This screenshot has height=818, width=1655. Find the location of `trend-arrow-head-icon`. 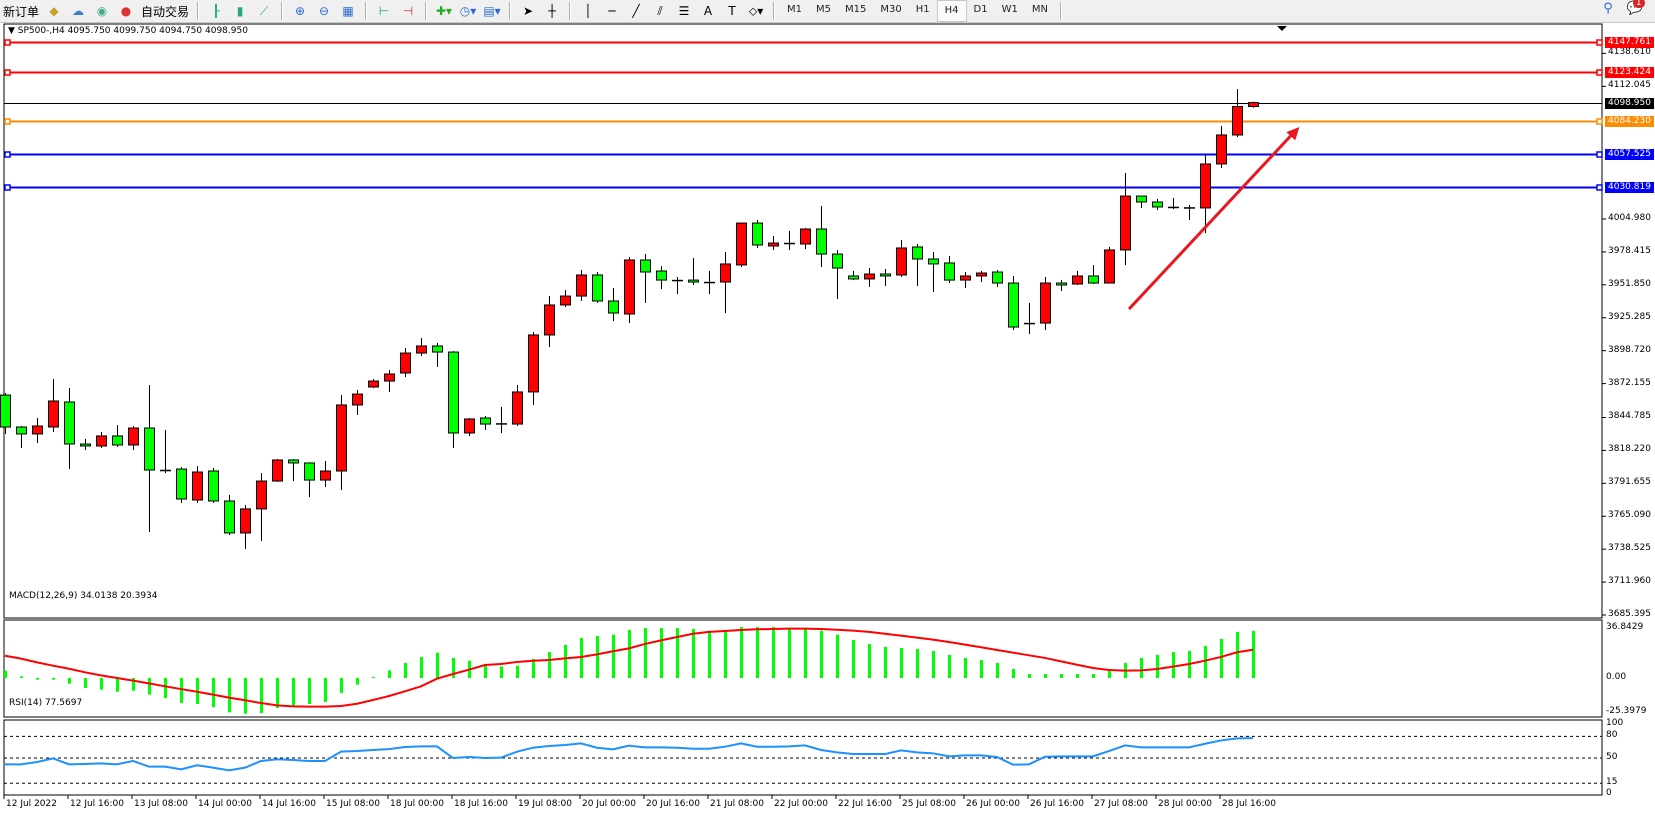

trend-arrow-head-icon is located at coordinates (1293, 134).